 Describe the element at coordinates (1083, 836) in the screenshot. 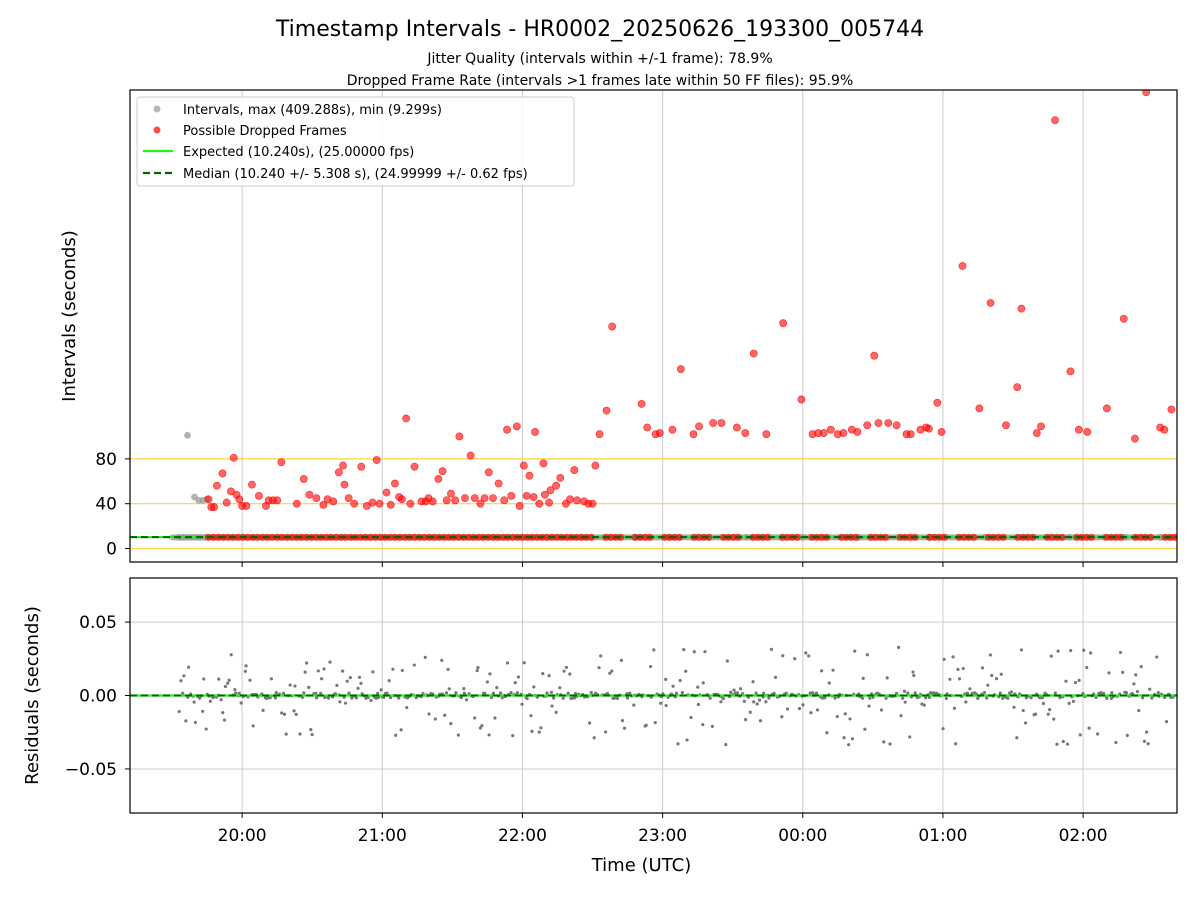

I see `xtick-label-02:00: 02:00` at that location.